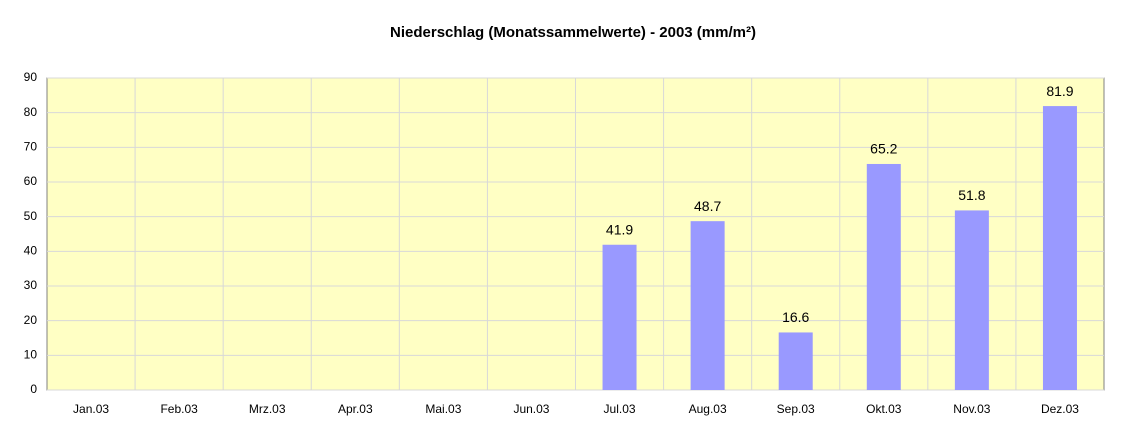  What do you see at coordinates (31, 112) in the screenshot?
I see `y-tick-label: 80` at bounding box center [31, 112].